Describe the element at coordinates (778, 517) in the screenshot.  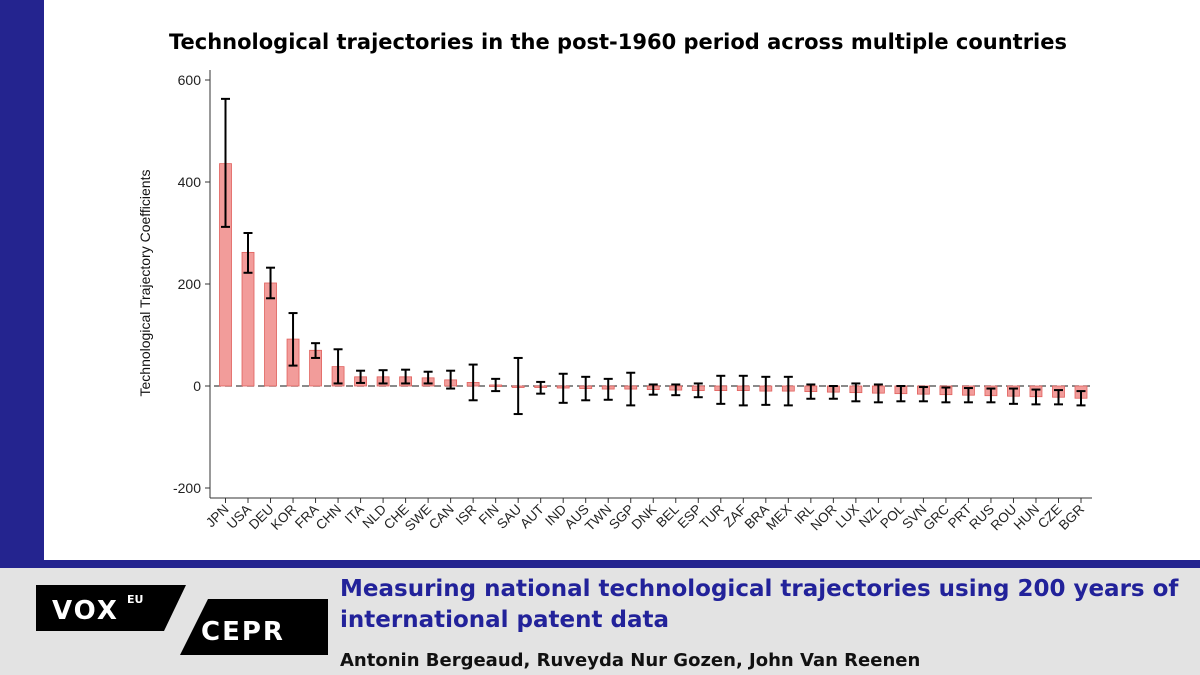
I see `x-tick-label-mex: MEX` at that location.